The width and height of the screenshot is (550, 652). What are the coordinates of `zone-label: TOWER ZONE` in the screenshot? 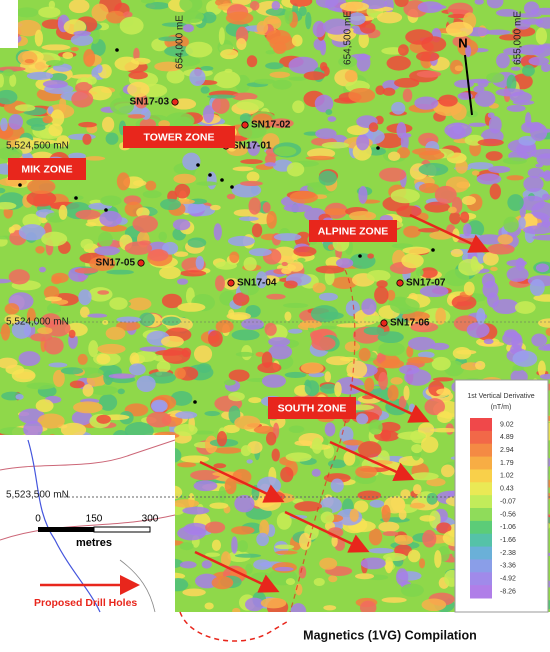 It's located at (179, 137).